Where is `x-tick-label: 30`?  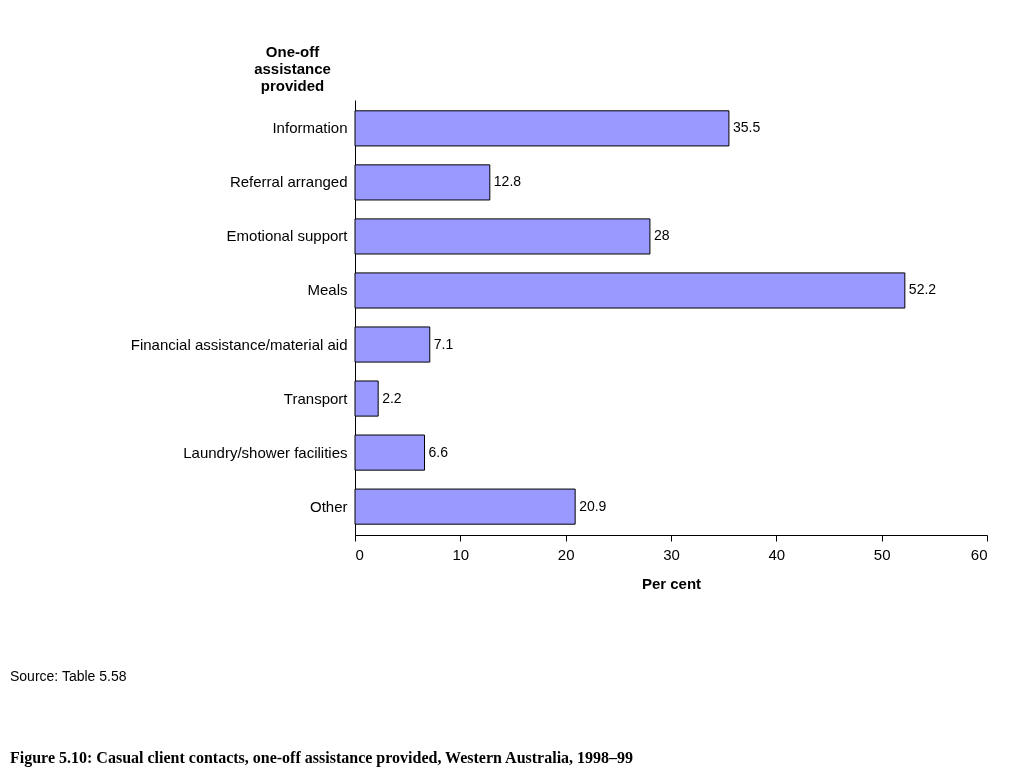
x-tick-label: 30 is located at coordinates (671, 554).